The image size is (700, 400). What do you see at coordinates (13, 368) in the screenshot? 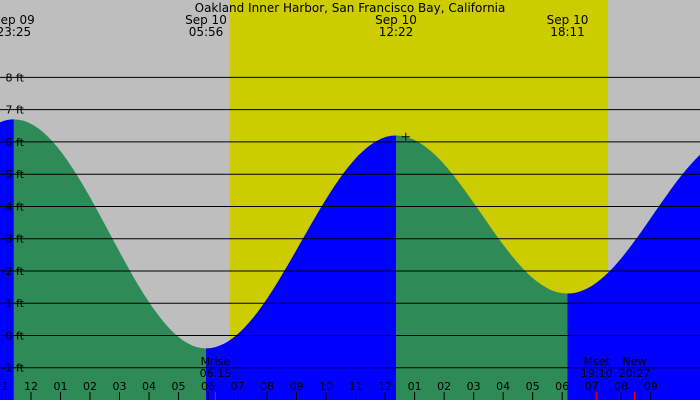
I see `y-tick-label: -1 ft` at bounding box center [13, 368].